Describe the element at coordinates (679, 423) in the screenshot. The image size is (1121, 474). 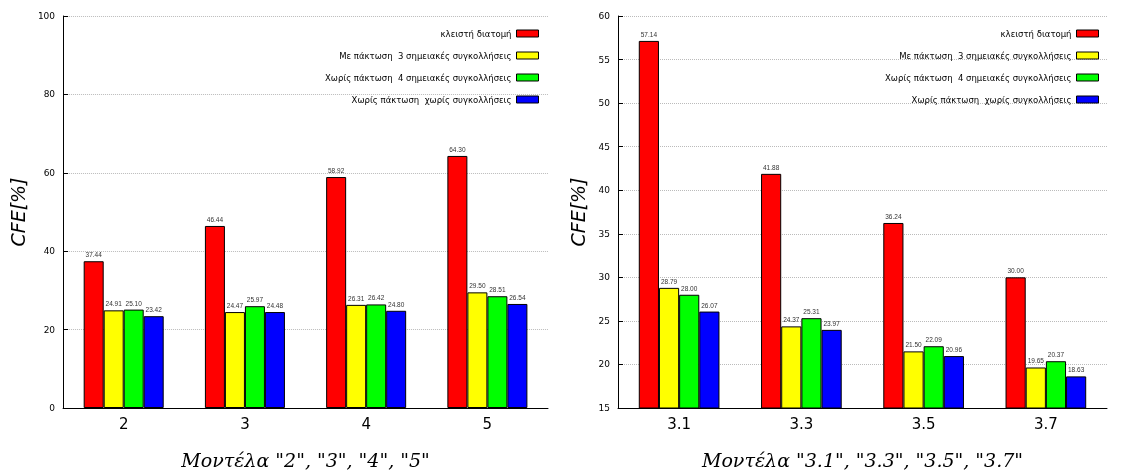
I see `x-tick-label: 3.1` at that location.